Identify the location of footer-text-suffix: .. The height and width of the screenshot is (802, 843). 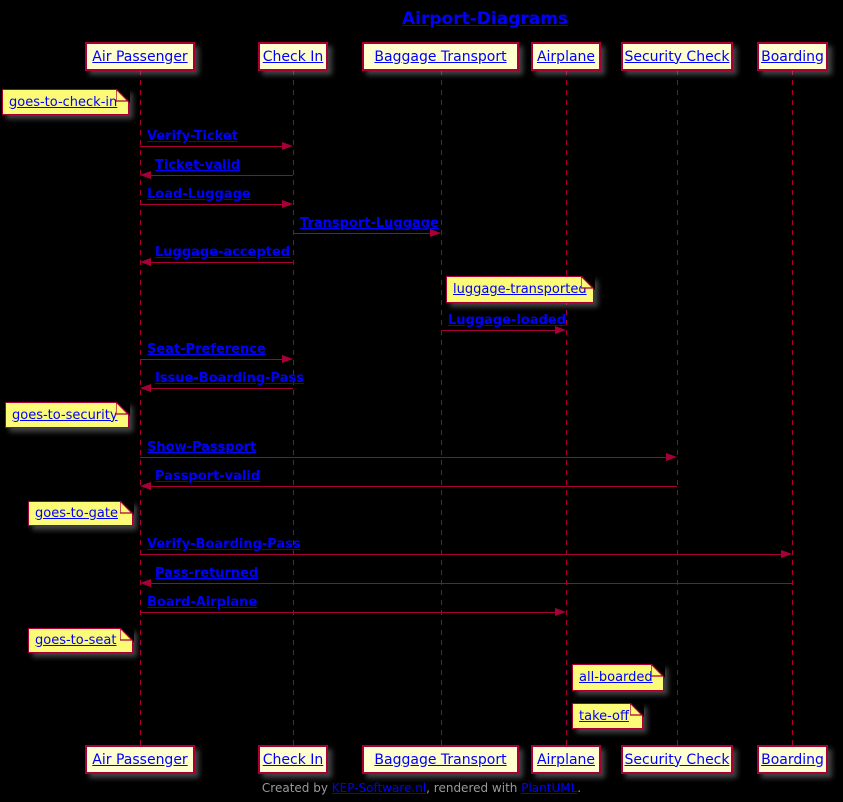
(579, 788).